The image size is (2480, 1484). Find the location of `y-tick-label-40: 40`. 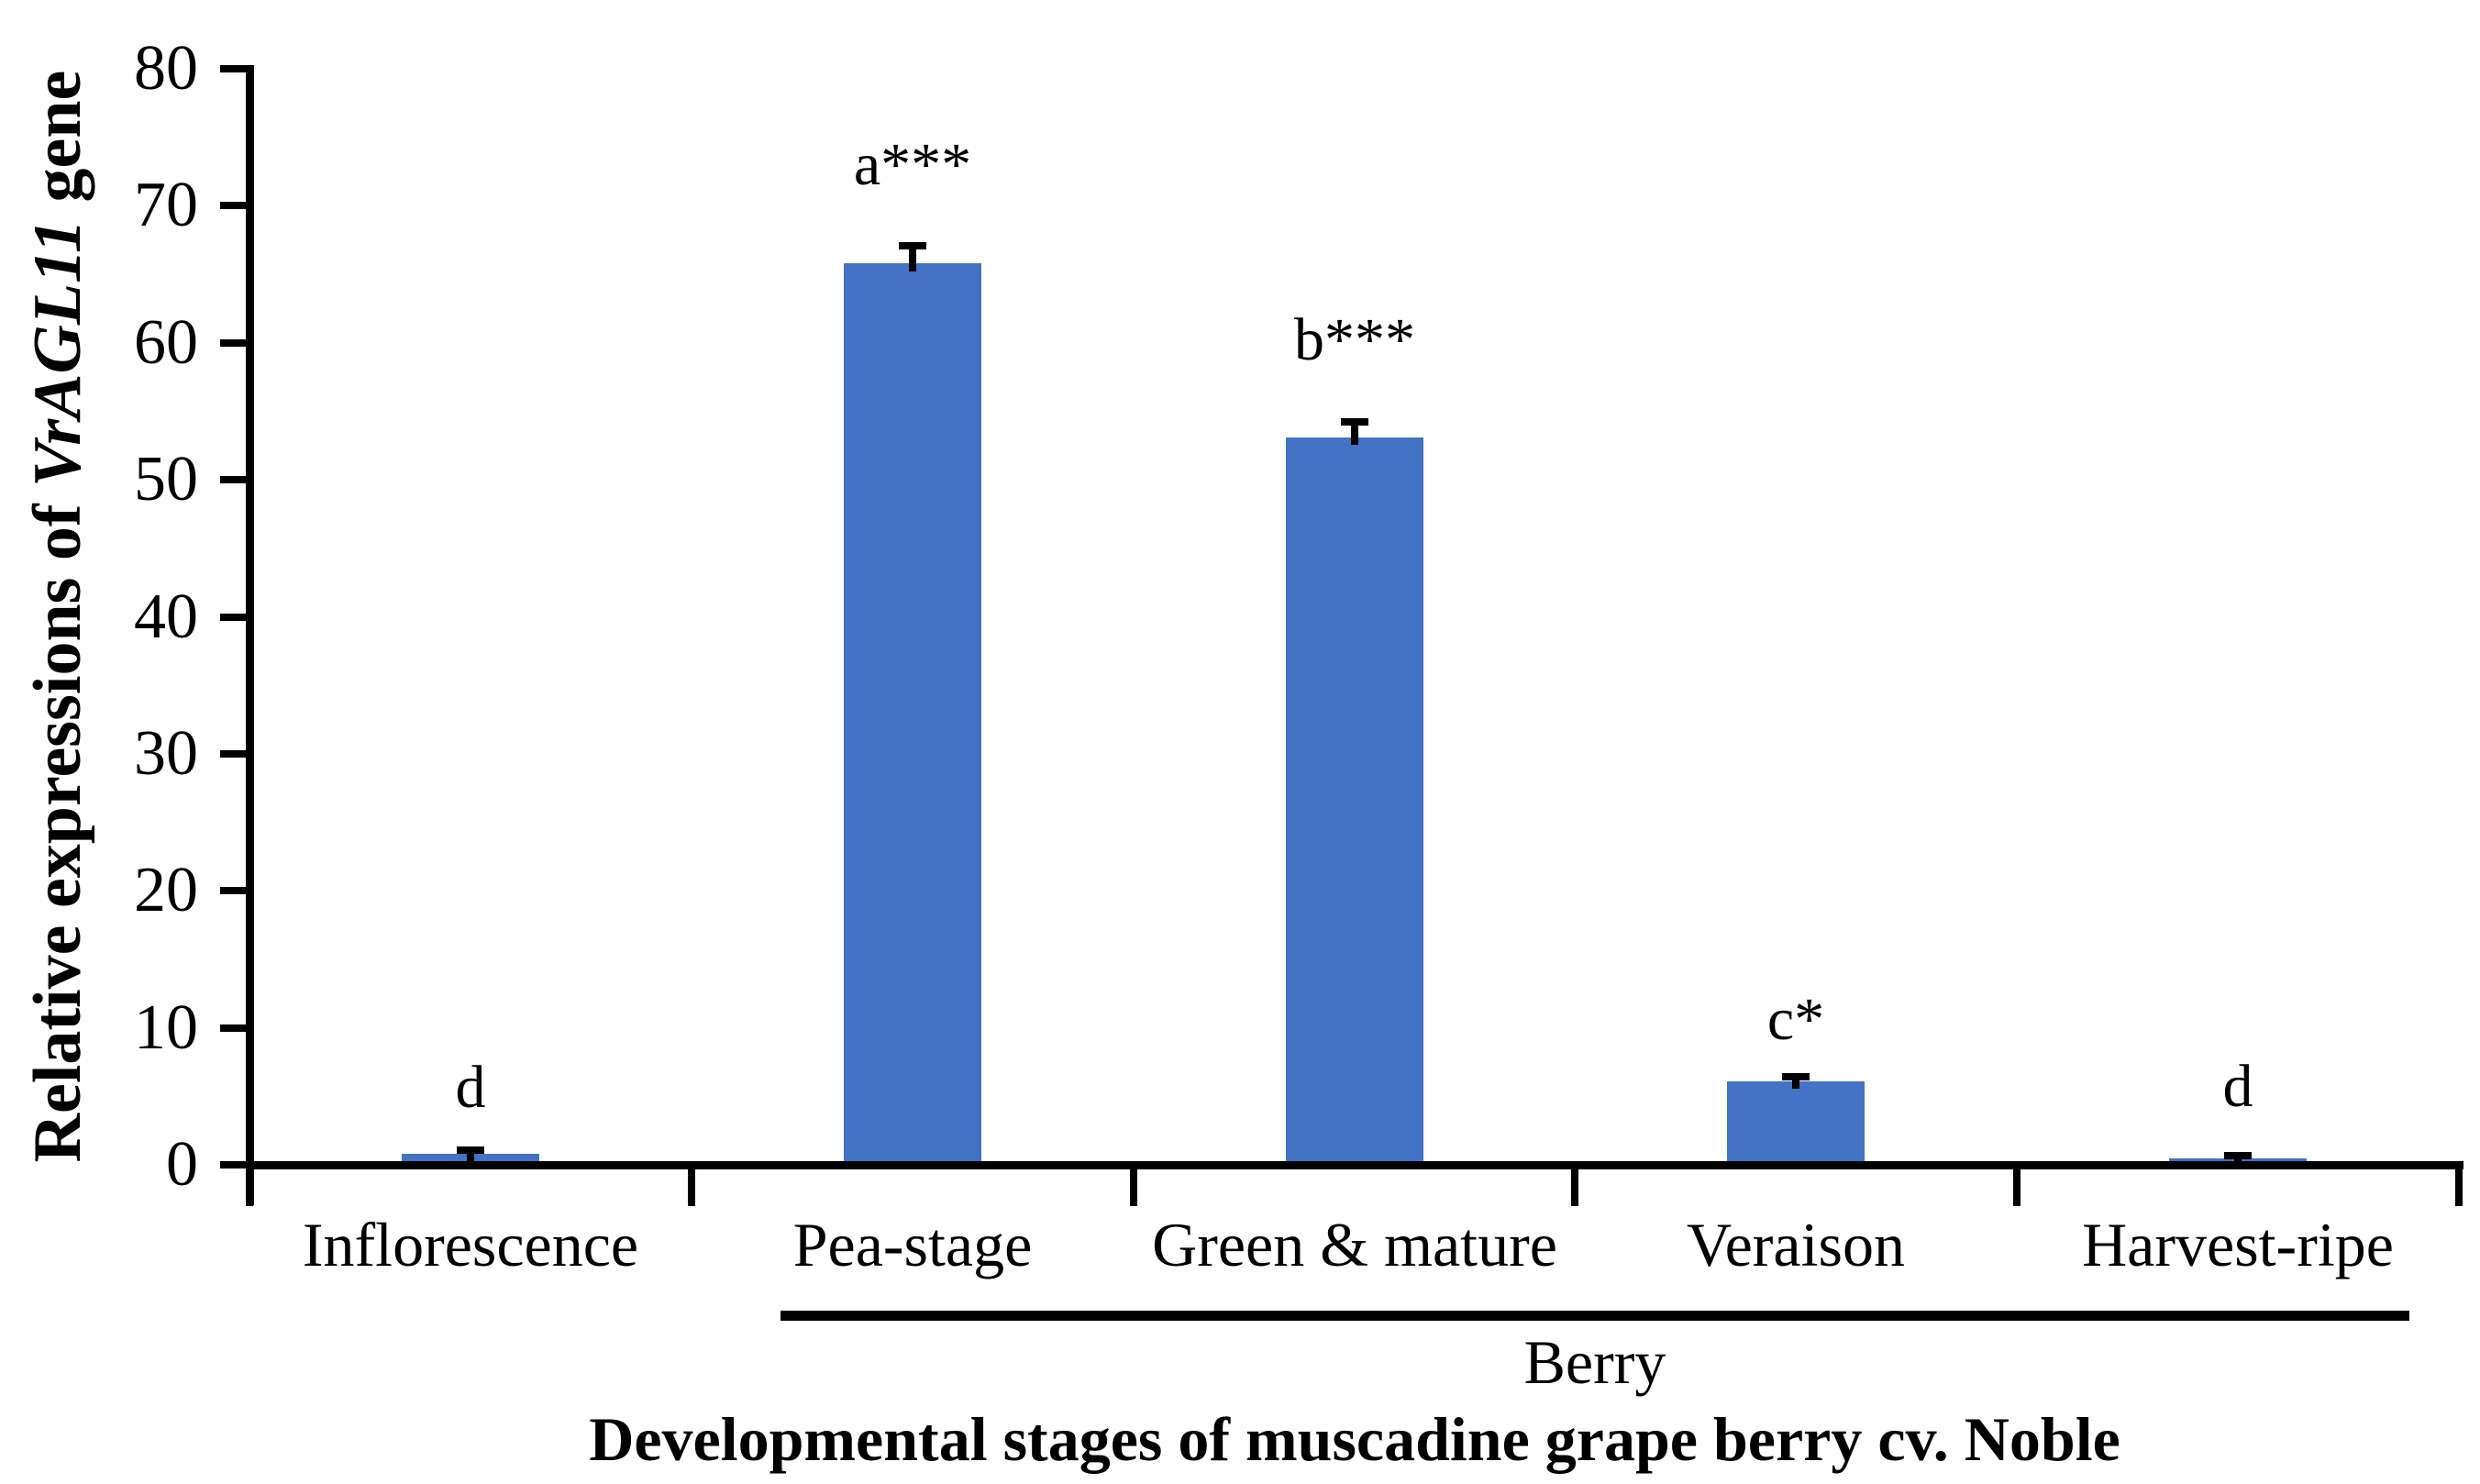

y-tick-label-40: 40 is located at coordinates (166, 616).